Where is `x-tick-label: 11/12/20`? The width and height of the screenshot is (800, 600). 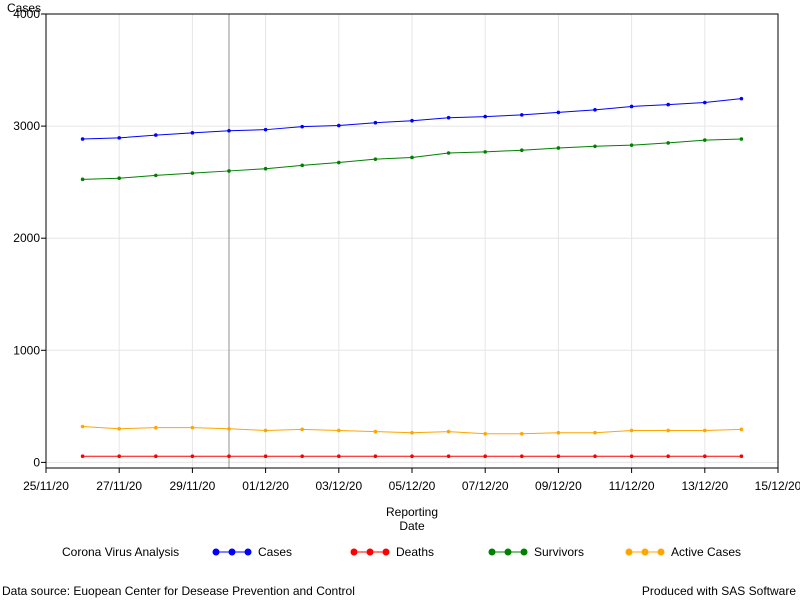
x-tick-label: 11/12/20 is located at coordinates (632, 486).